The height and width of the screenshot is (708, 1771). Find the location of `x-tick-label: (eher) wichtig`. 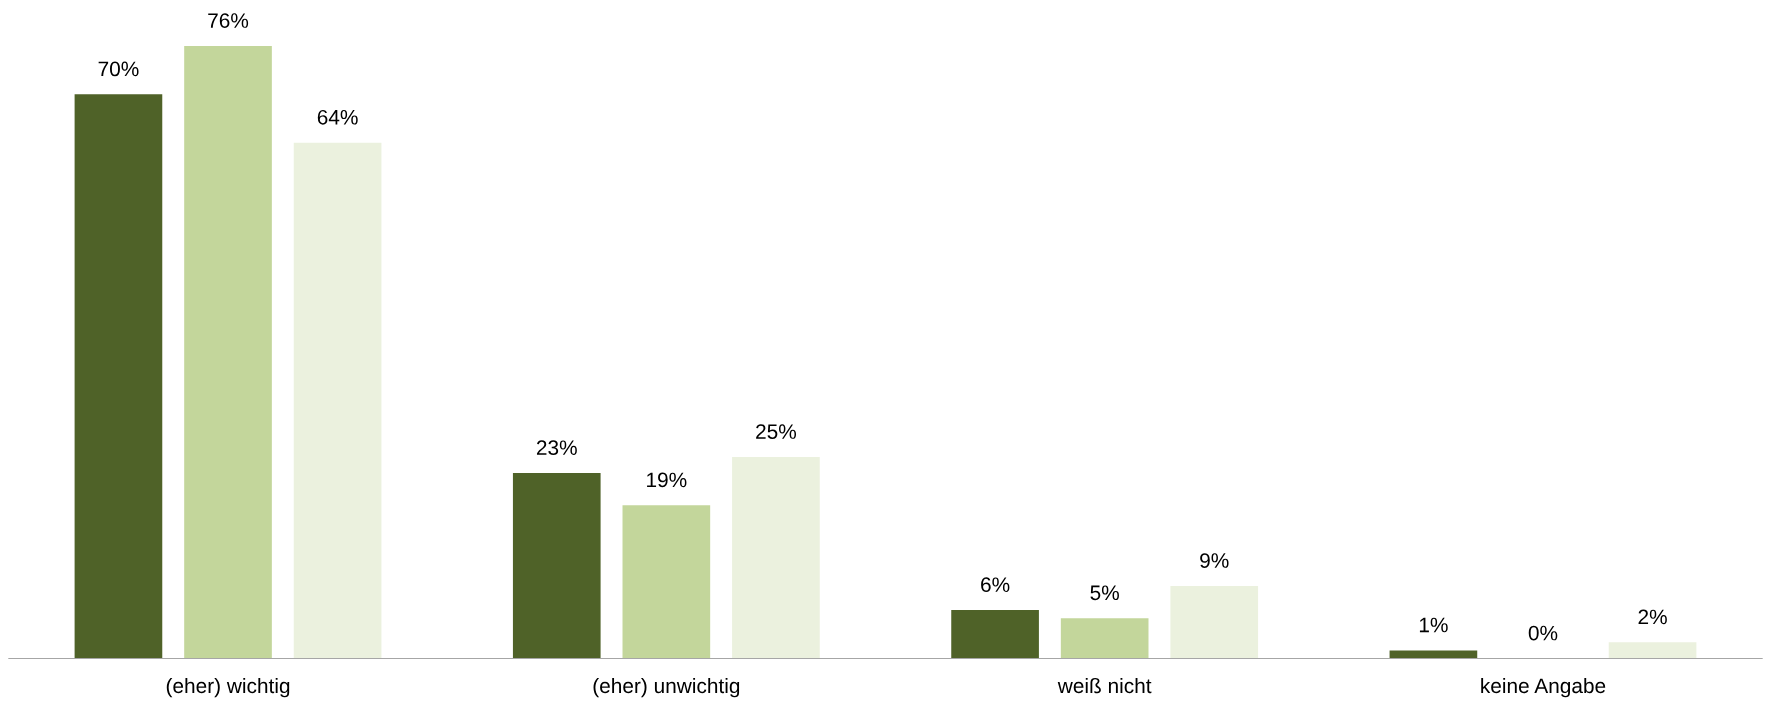

x-tick-label: (eher) wichtig is located at coordinates (228, 687).